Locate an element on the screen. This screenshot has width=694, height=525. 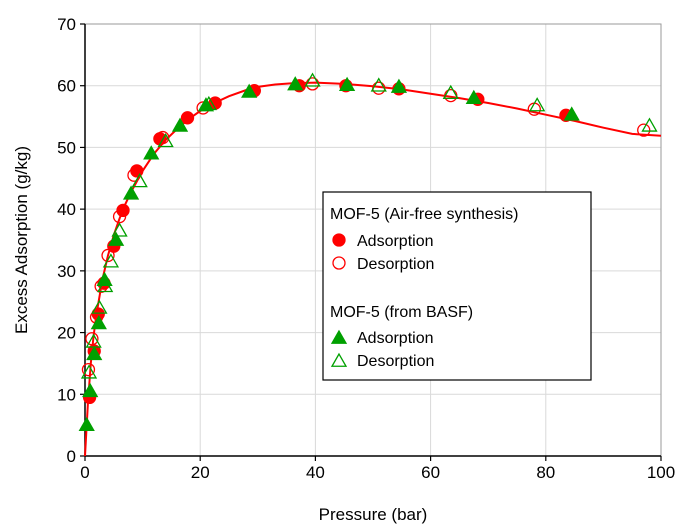
legend-box is located at coordinates (457, 286).